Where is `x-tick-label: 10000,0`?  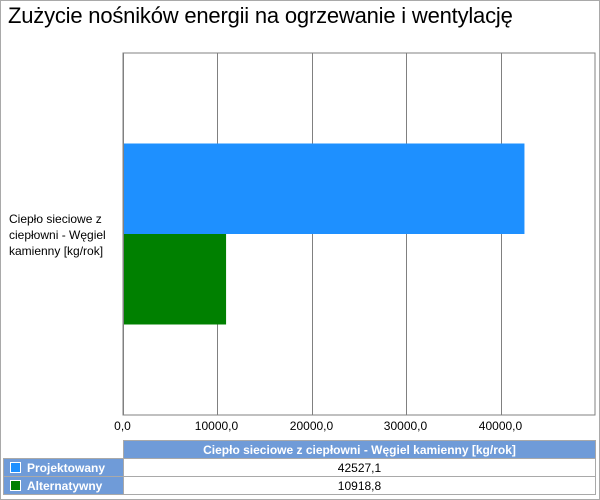 x-tick-label: 10000,0 is located at coordinates (217, 426).